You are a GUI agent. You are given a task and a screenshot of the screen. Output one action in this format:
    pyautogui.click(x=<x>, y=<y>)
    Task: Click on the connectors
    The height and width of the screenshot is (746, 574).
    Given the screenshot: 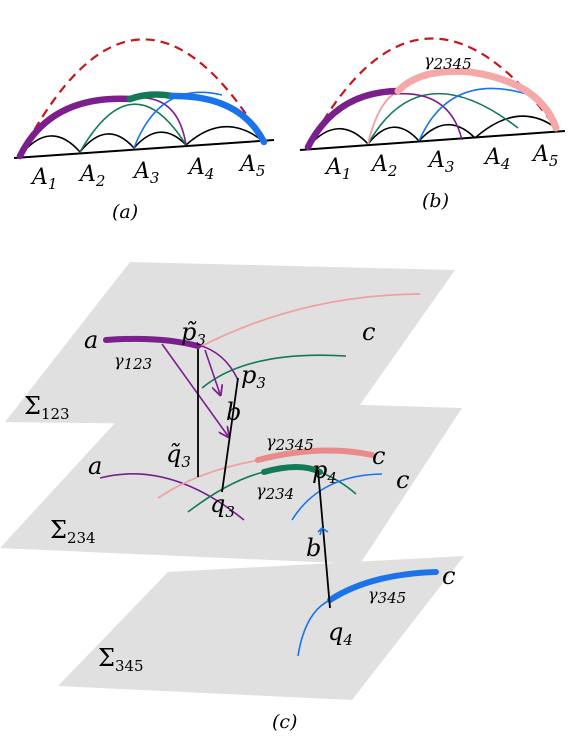 What is the action you would take?
    pyautogui.click(x=264, y=479)
    